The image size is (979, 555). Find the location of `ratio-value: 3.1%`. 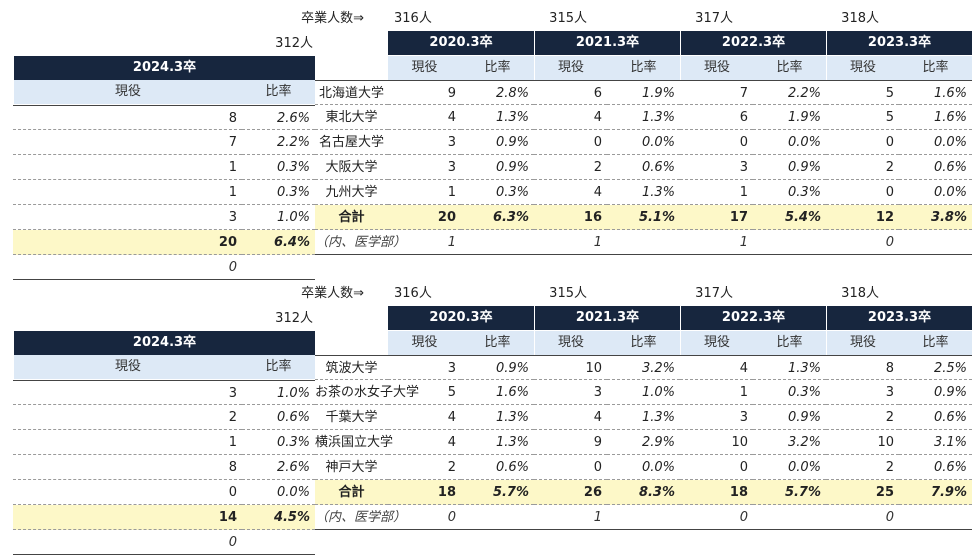

ratio-value: 3.1% is located at coordinates (935, 442).